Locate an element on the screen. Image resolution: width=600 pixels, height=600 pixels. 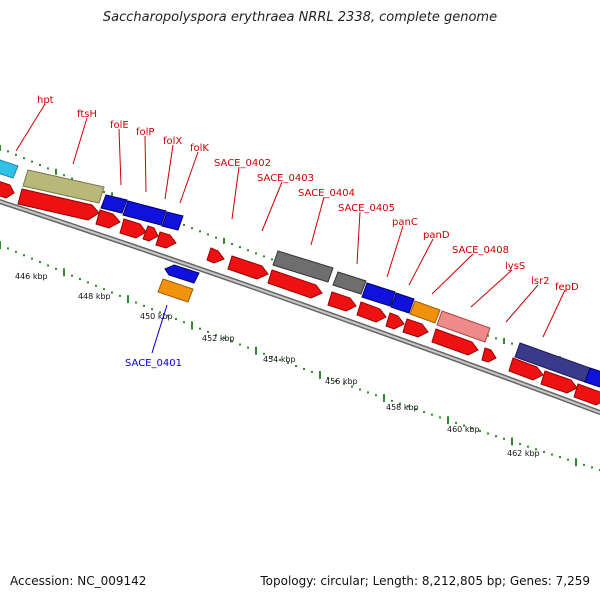
gene-SACE-0405-box is located at coordinates (349, 283).